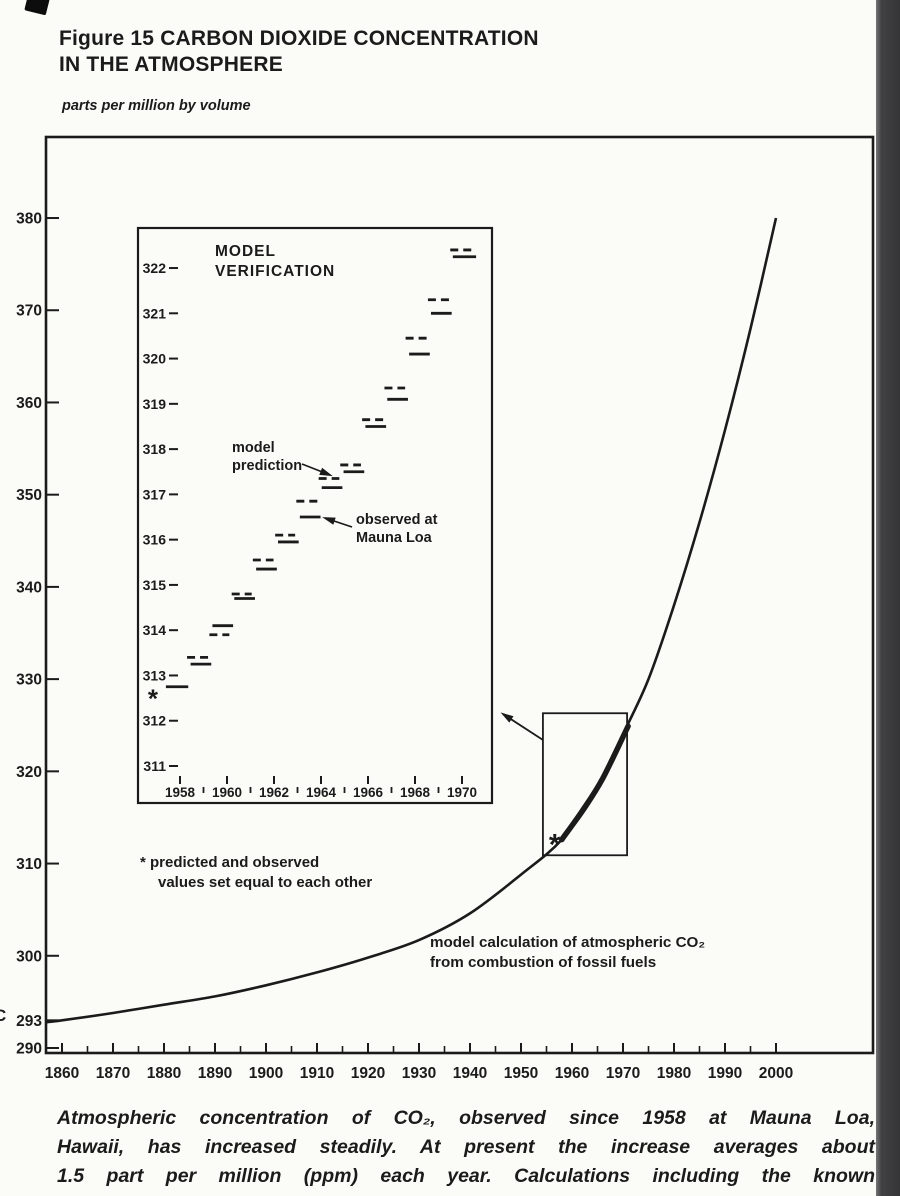  What do you see at coordinates (368, 792) in the screenshot?
I see `inset-x-tick-label: 1966` at bounding box center [368, 792].